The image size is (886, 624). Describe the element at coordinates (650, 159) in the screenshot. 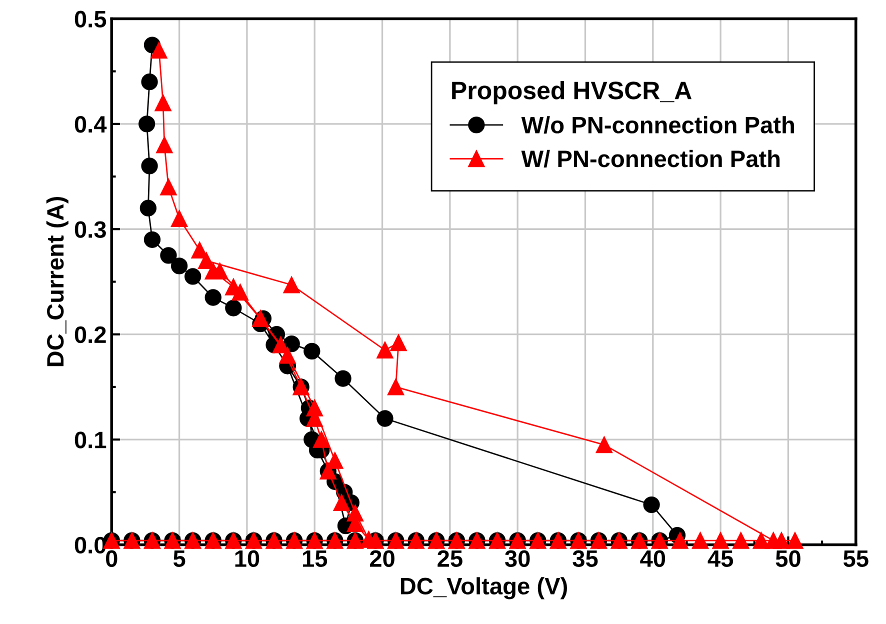

I see `legend-label: W/ PN-connection Path` at that location.